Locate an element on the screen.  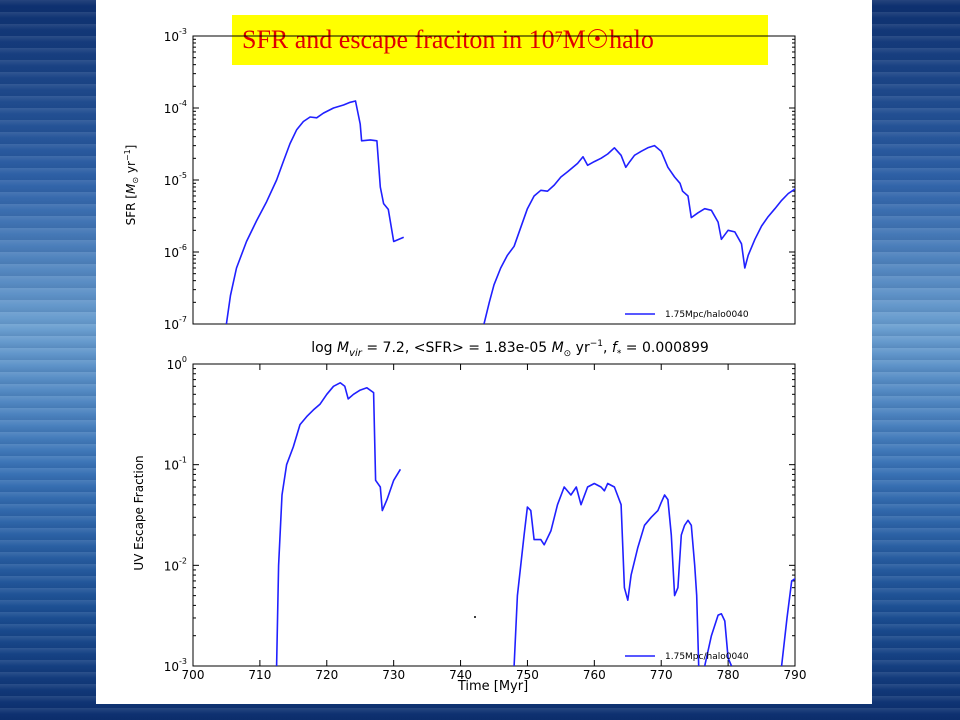
sfr-legend-label: 1.75Mpc/halo0040 is located at coordinates (707, 315).